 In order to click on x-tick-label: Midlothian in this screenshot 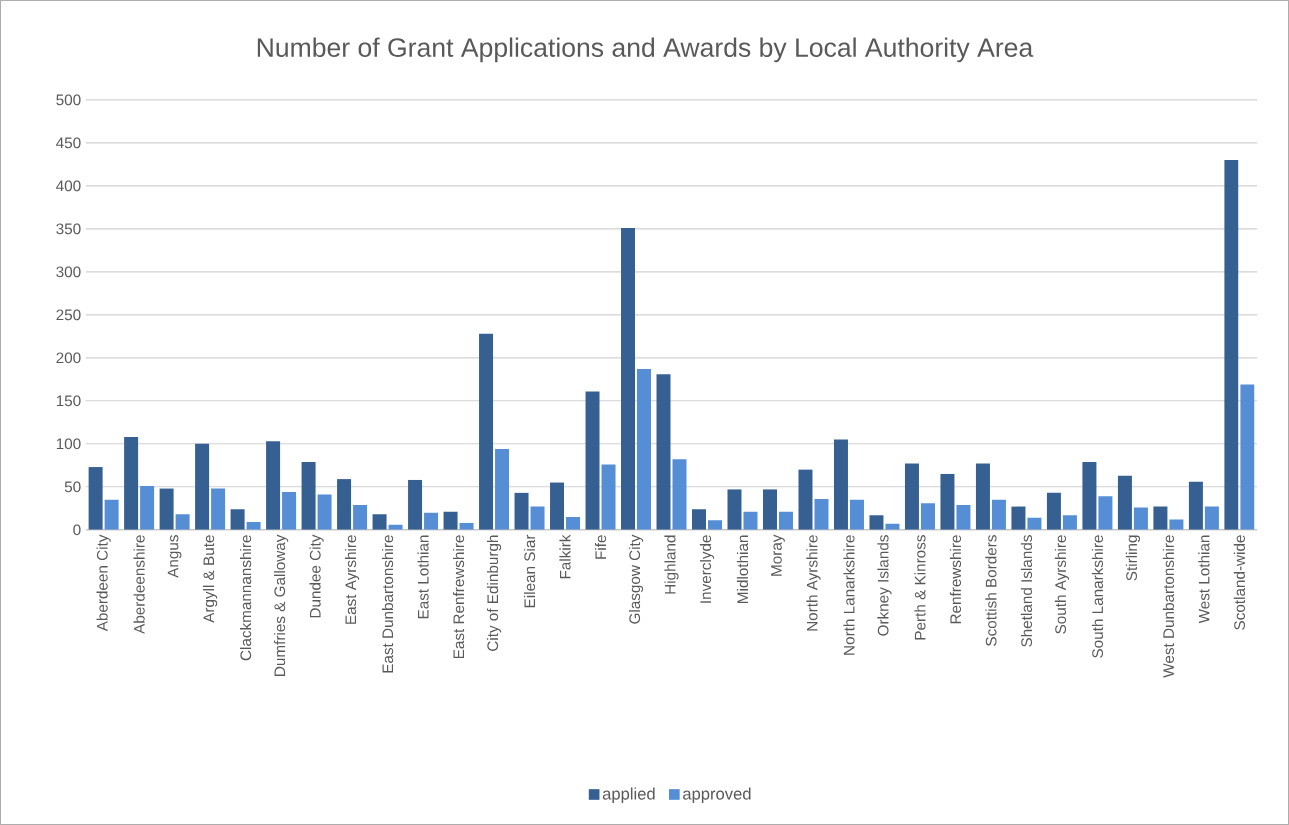, I will do `click(742, 569)`.